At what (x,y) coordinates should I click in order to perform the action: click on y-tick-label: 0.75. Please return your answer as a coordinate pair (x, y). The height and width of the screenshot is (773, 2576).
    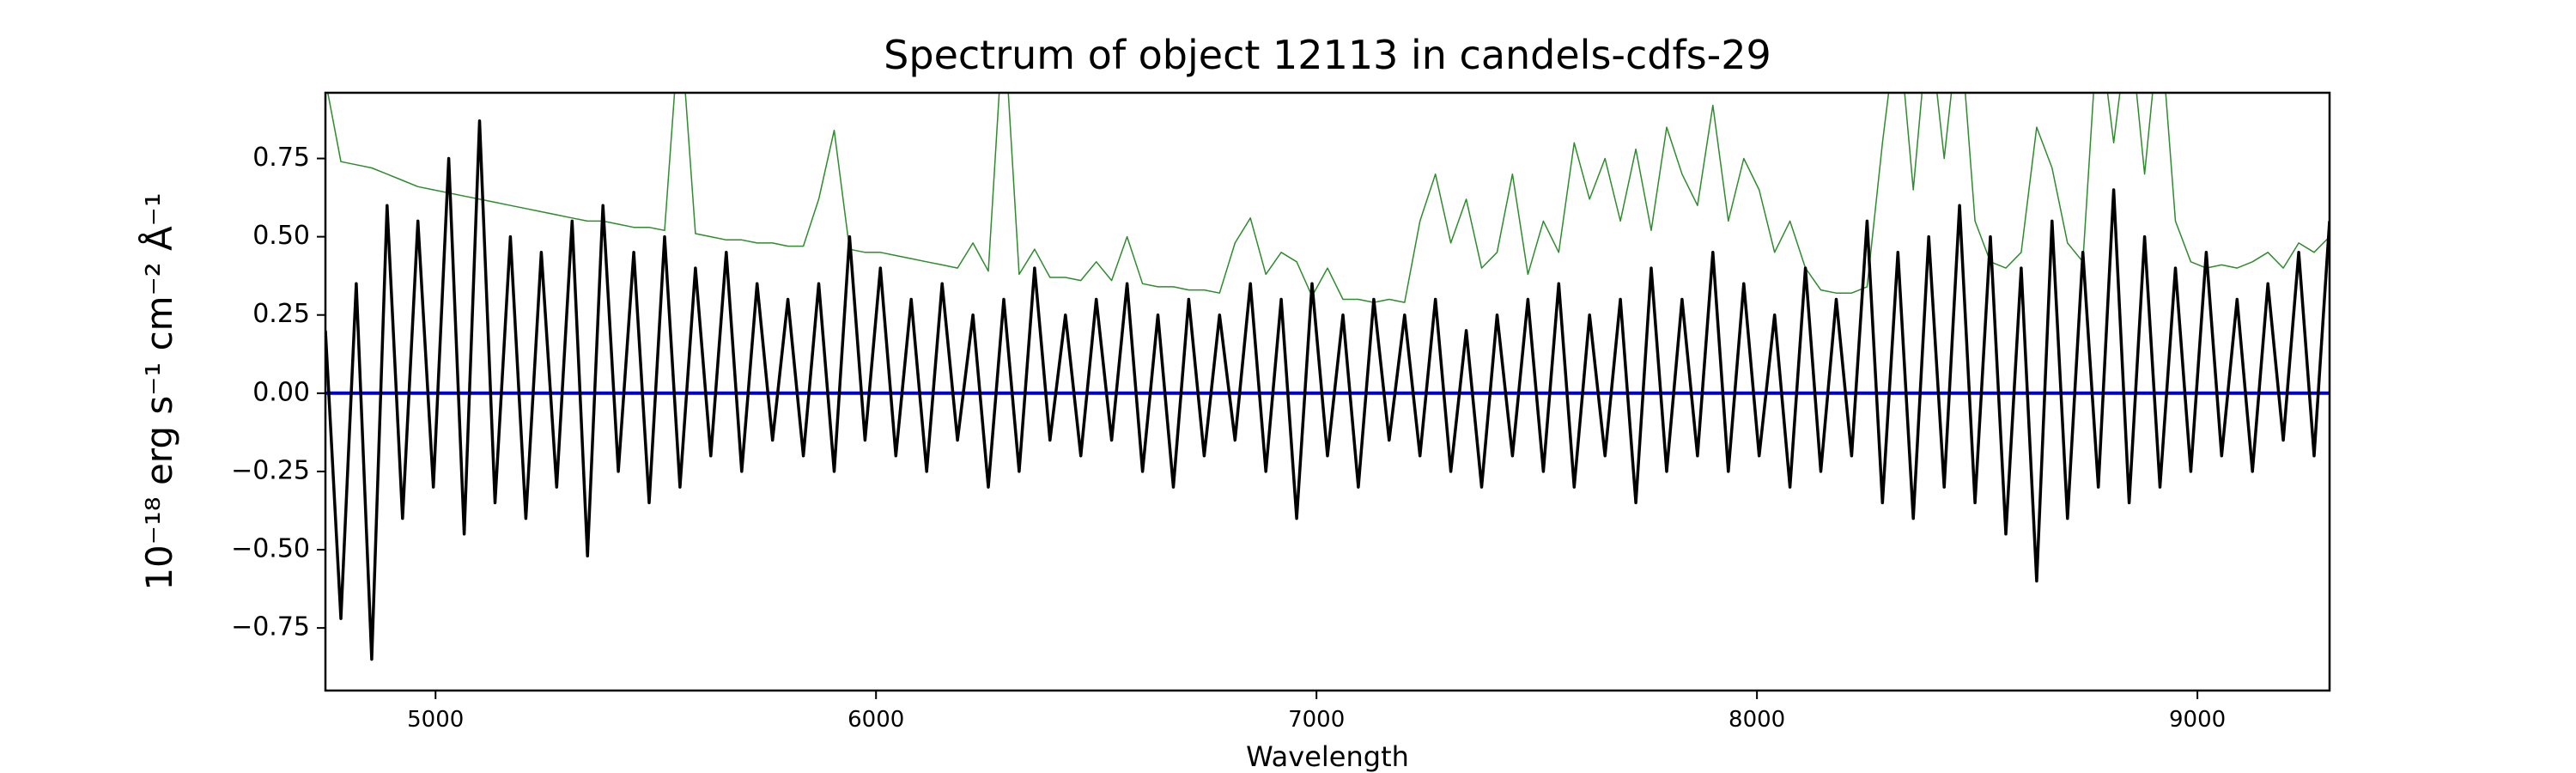
    Looking at the image, I should click on (281, 158).